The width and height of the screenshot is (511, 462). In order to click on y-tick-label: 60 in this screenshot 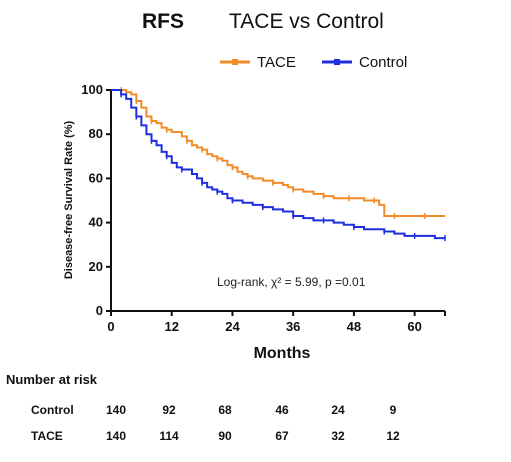, I will do `click(96, 177)`.